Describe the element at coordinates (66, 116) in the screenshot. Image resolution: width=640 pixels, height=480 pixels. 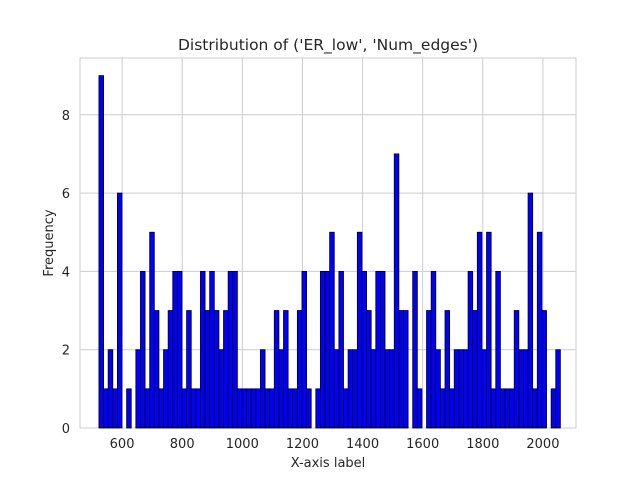
I see `y-tick-label: 8` at that location.